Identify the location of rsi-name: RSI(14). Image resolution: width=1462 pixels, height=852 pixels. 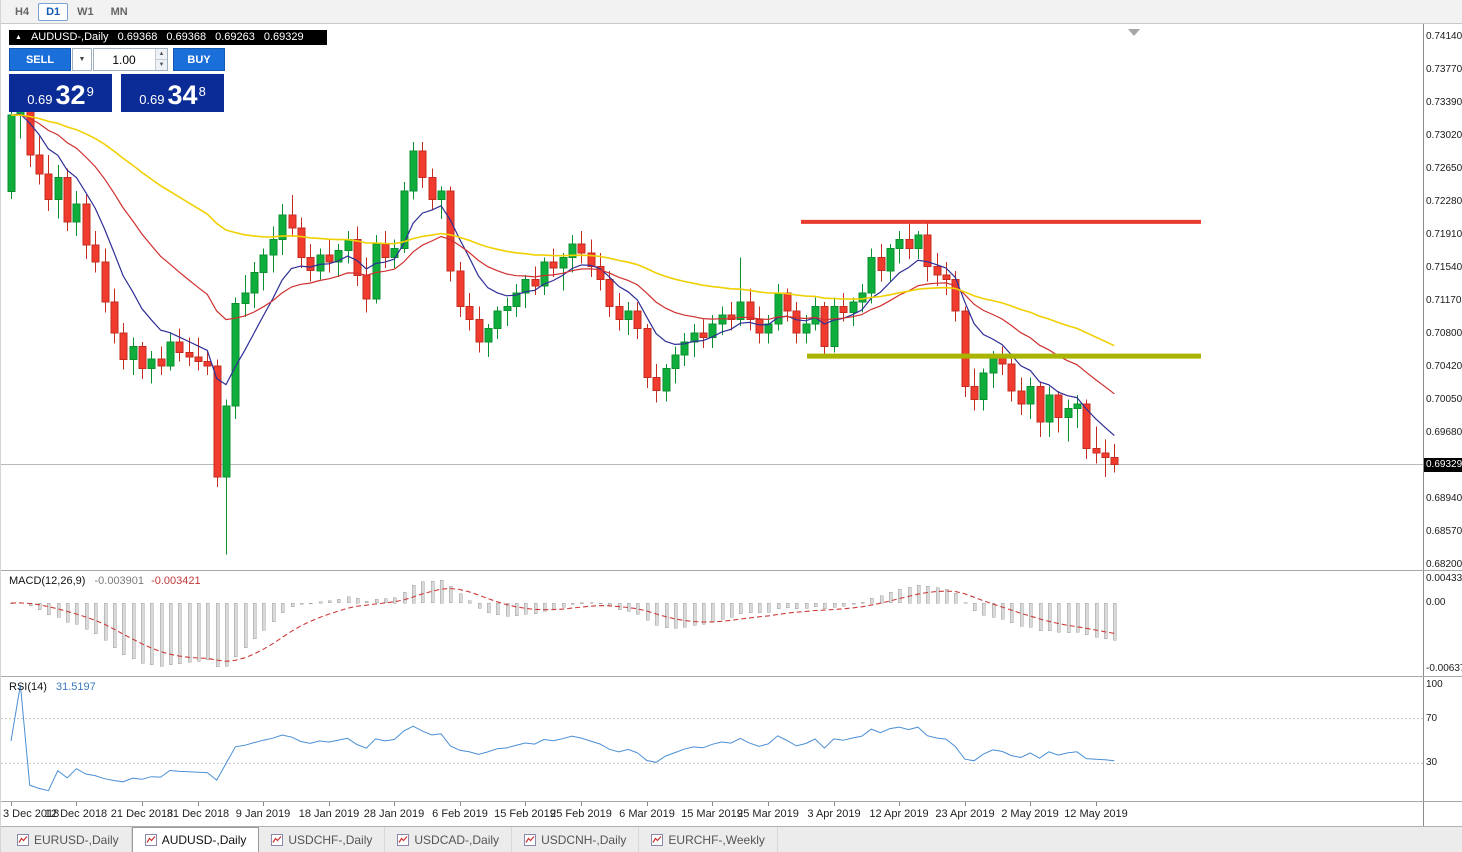
(28, 687).